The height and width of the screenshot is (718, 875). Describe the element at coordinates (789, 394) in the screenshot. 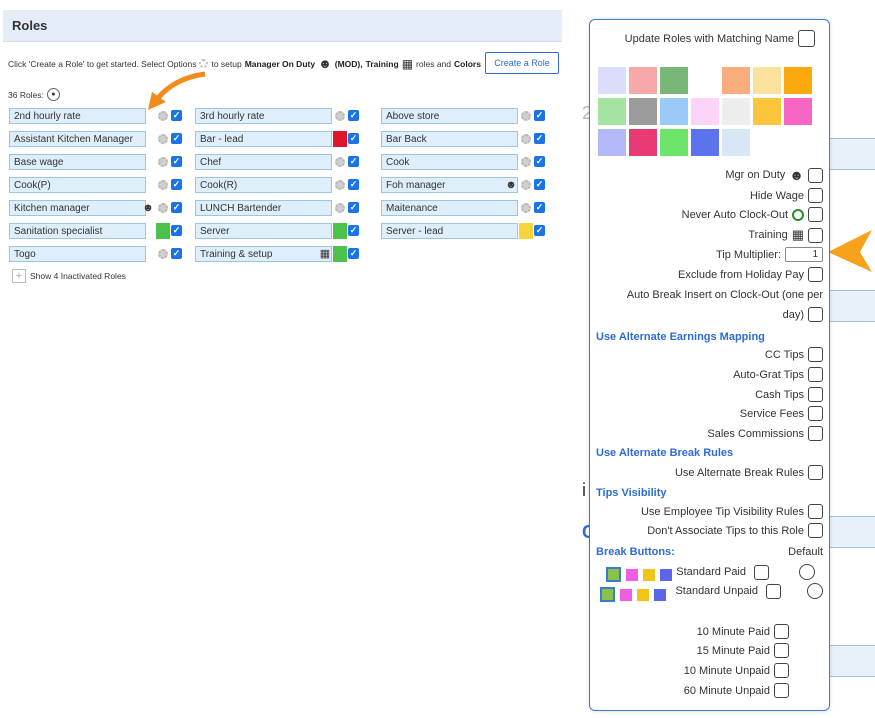

I see `cash-tips-row: Cash Tips` at that location.